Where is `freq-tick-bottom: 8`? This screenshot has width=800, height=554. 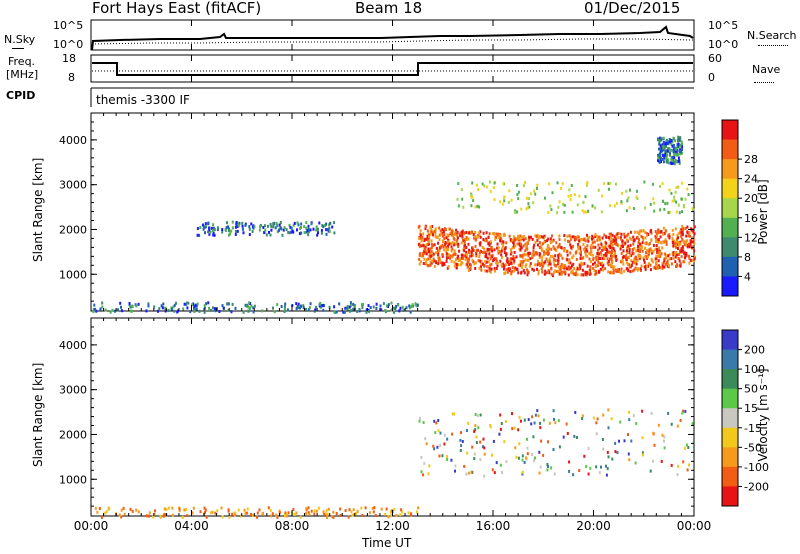 freq-tick-bottom: 8 is located at coordinates (71, 77).